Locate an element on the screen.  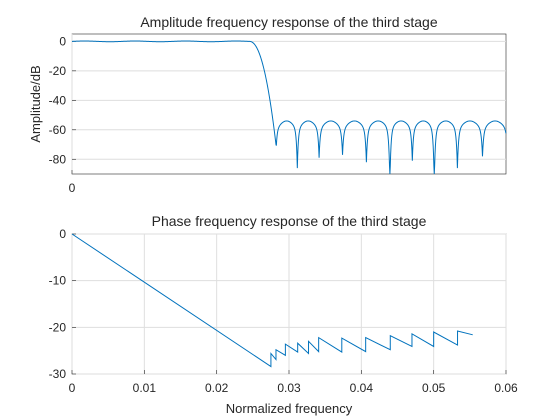
phase-x-tick-label: 0.06 is located at coordinates (506, 388).